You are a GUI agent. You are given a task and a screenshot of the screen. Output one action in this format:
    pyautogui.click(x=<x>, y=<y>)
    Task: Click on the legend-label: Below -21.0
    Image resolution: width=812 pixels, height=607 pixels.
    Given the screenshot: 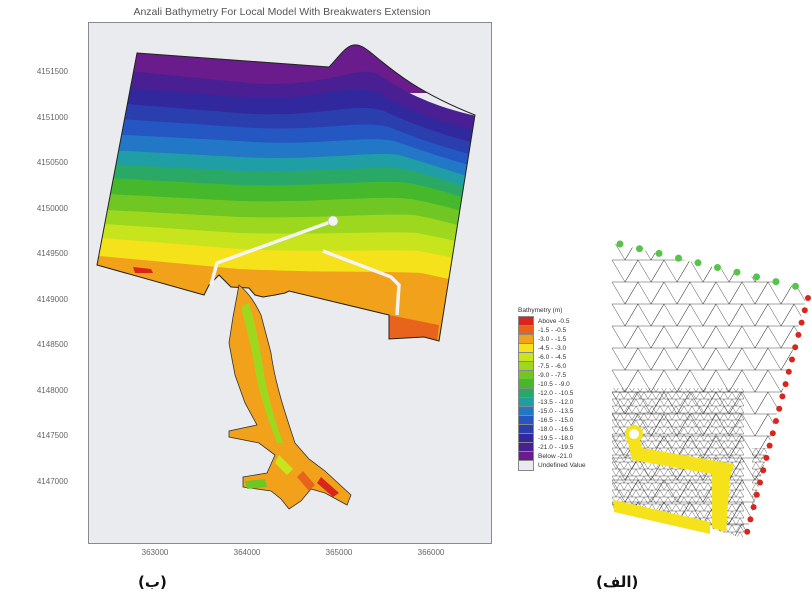 What is the action you would take?
    pyautogui.click(x=555, y=456)
    